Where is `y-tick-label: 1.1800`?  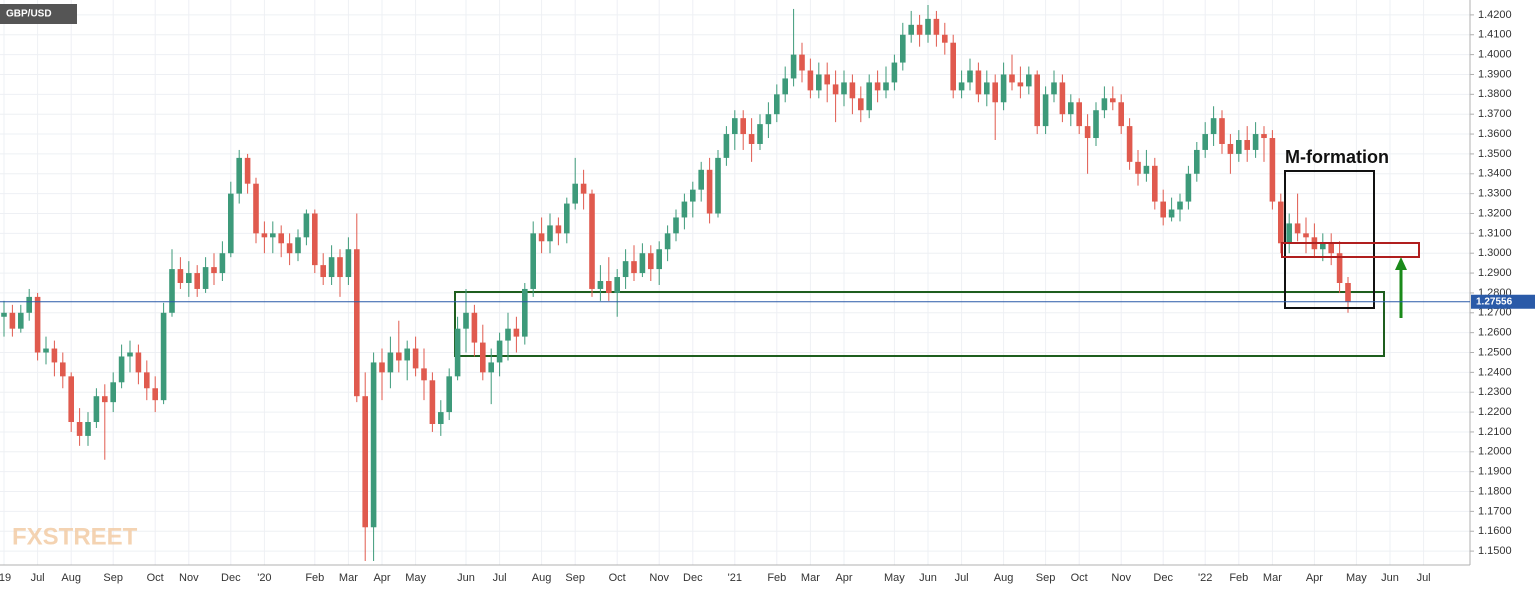 y-tick-label: 1.1800 is located at coordinates (1495, 491).